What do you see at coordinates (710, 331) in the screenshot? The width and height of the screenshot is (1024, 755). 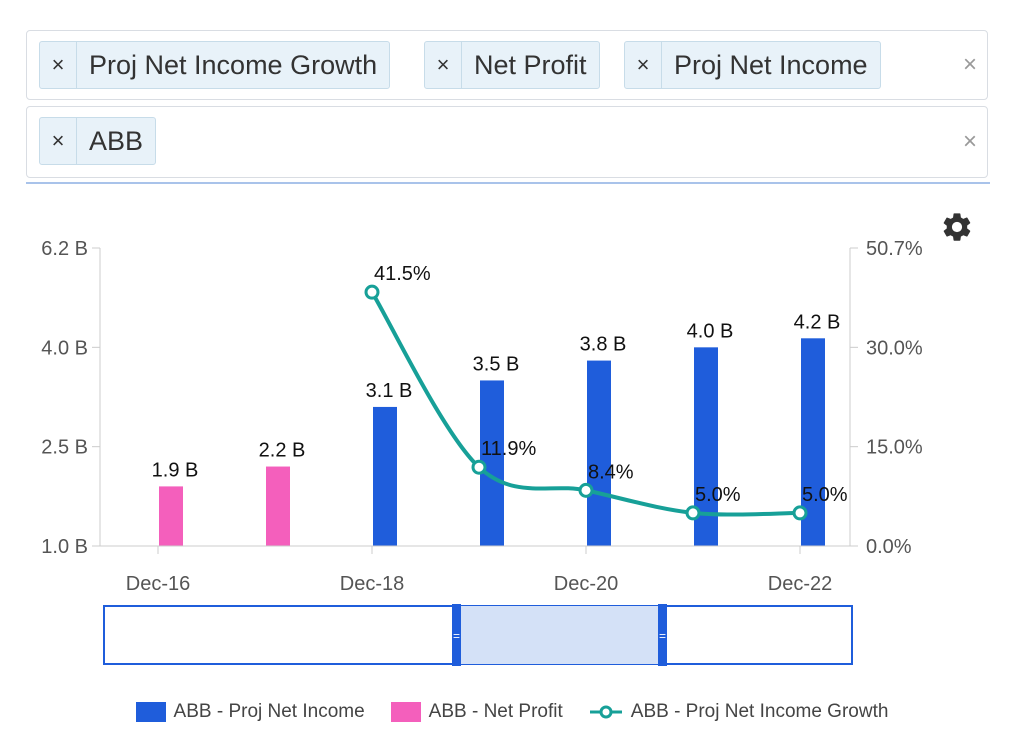 I see `bar-data-label: 4.0 B` at bounding box center [710, 331].